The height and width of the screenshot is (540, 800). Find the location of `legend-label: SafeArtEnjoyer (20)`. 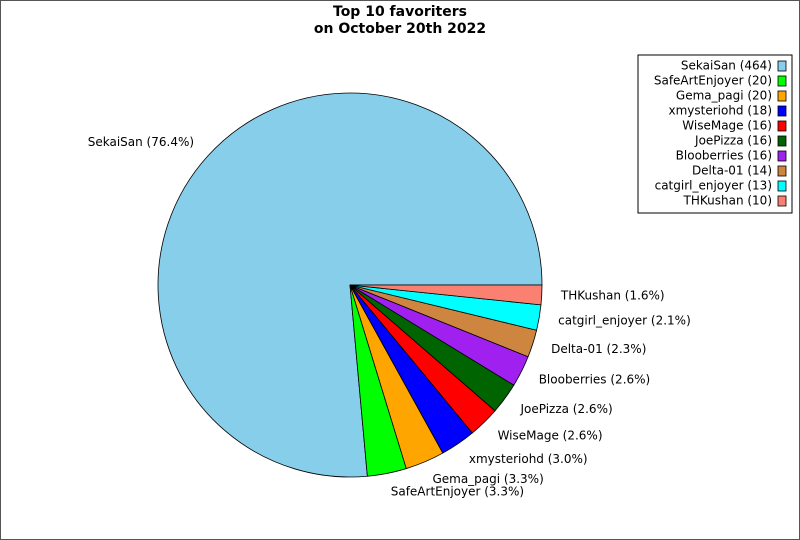

legend-label: SafeArtEnjoyer (20) is located at coordinates (713, 81).